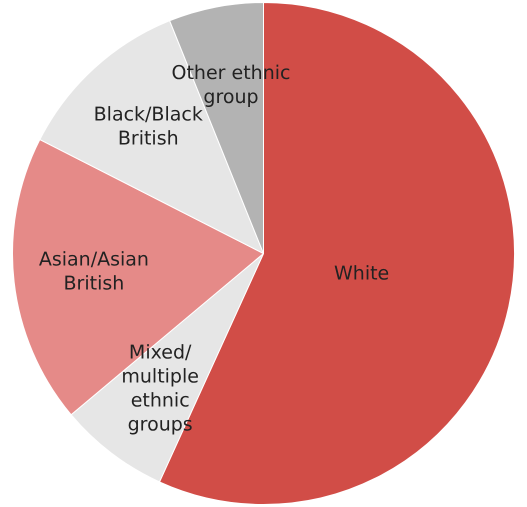  What do you see at coordinates (148, 127) in the screenshot?
I see `slice-label: Black/Black British` at bounding box center [148, 127].